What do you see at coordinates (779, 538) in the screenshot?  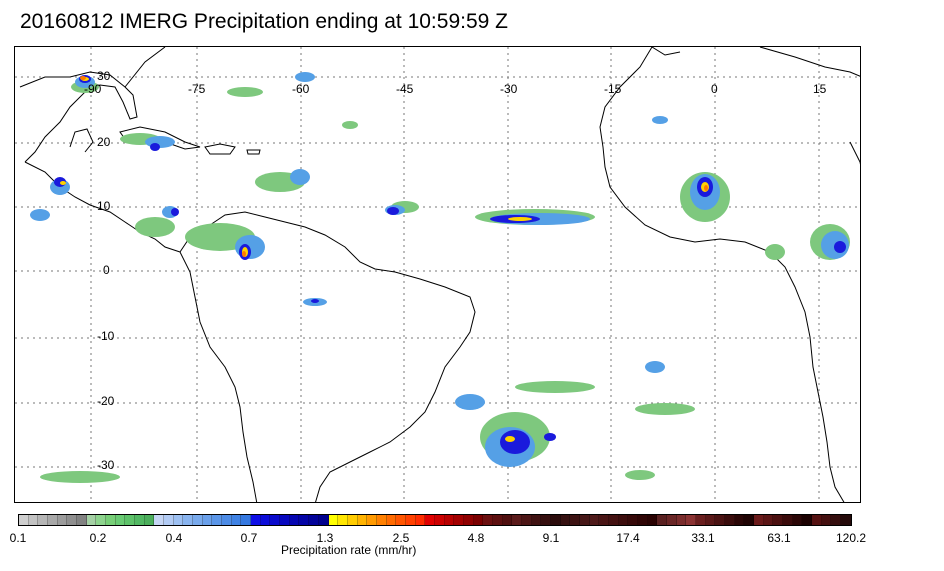 I see `colorbar-tick: 63.1` at bounding box center [779, 538].